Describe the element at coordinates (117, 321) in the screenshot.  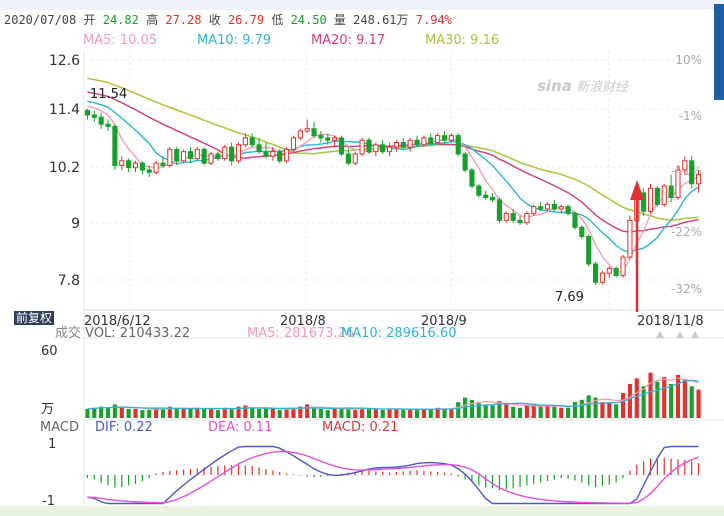
I see `price-x-tick: 2018/6/12` at that location.